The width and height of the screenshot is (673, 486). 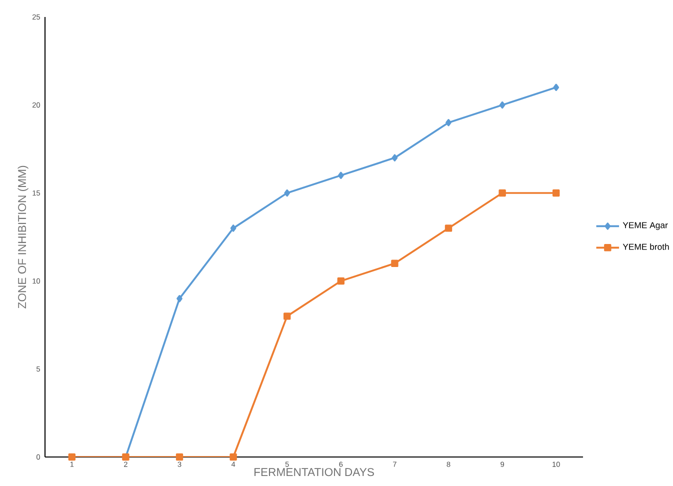 I want to click on legend-label: YEME Agar, so click(x=645, y=226).